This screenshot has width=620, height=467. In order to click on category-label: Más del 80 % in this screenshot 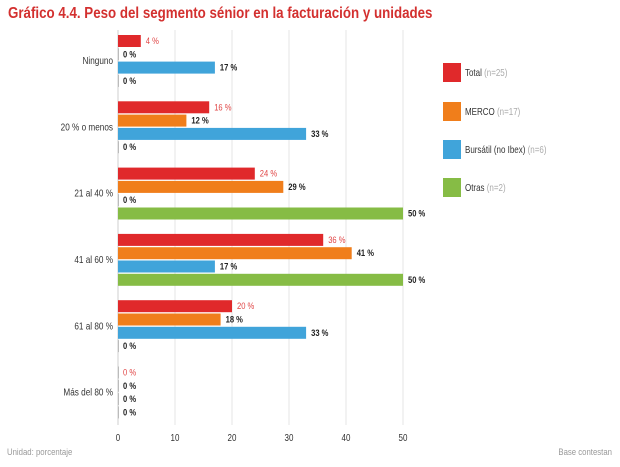, I will do `click(88, 392)`.